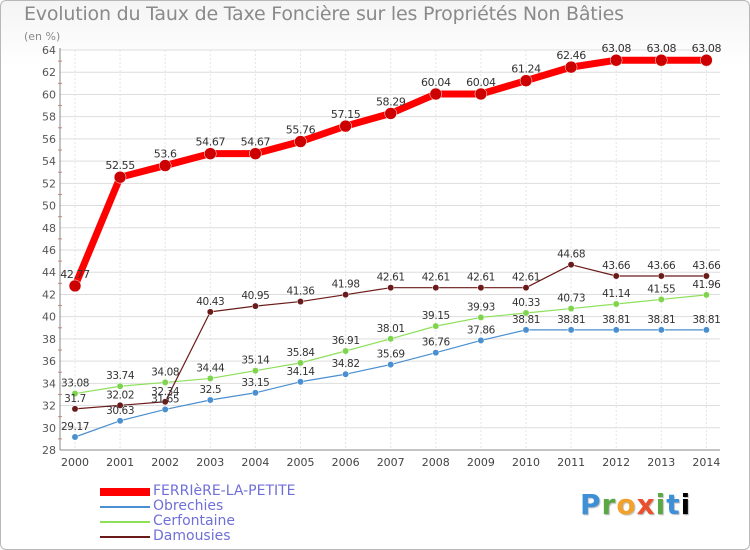 Image resolution: width=750 pixels, height=550 pixels. Describe the element at coordinates (49, 50) in the screenshot. I see `y-tick-label: 64` at that location.